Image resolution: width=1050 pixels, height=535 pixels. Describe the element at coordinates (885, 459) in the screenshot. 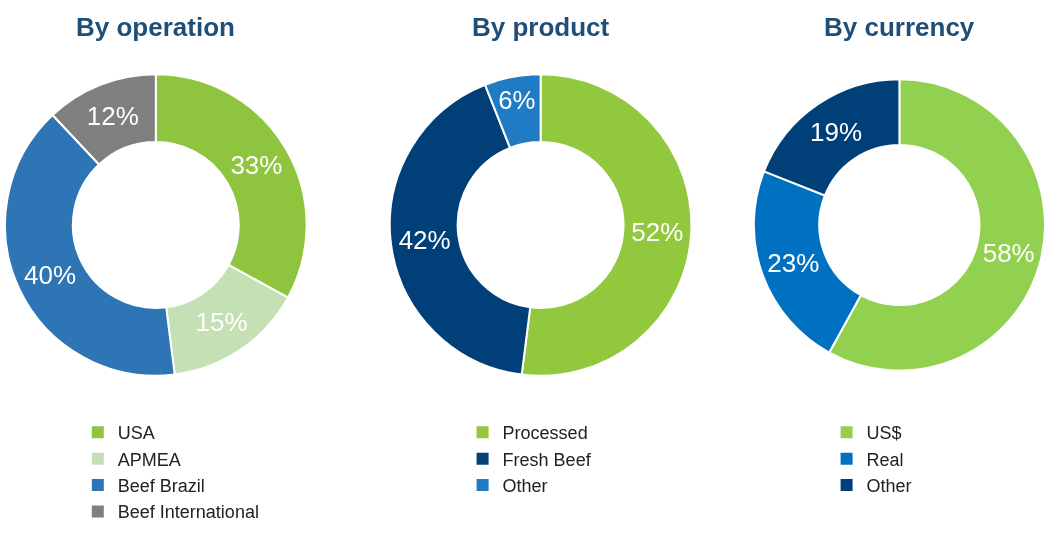

I see `legend-label: Real` at that location.